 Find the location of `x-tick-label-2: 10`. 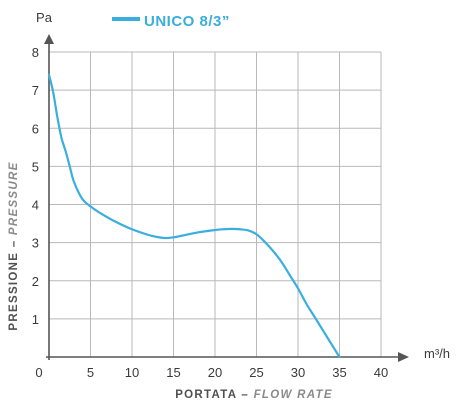

x-tick-label-2: 10 is located at coordinates (132, 372).